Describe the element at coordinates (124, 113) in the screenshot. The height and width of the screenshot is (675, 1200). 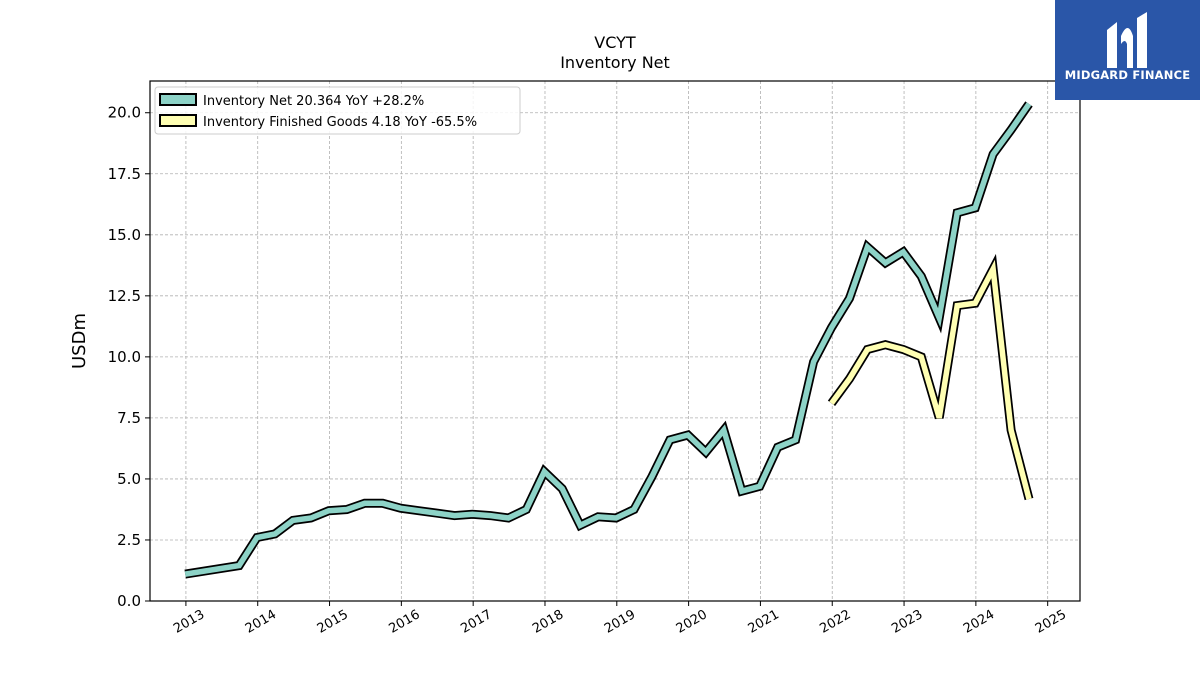
I see `y-tick-label: 20.0` at that location.